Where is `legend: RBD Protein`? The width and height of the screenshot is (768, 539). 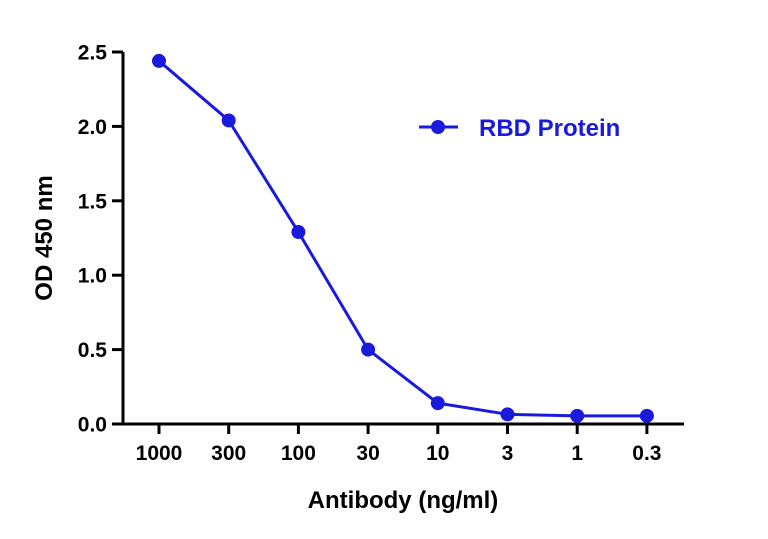
legend: RBD Protein is located at coordinates (519, 128).